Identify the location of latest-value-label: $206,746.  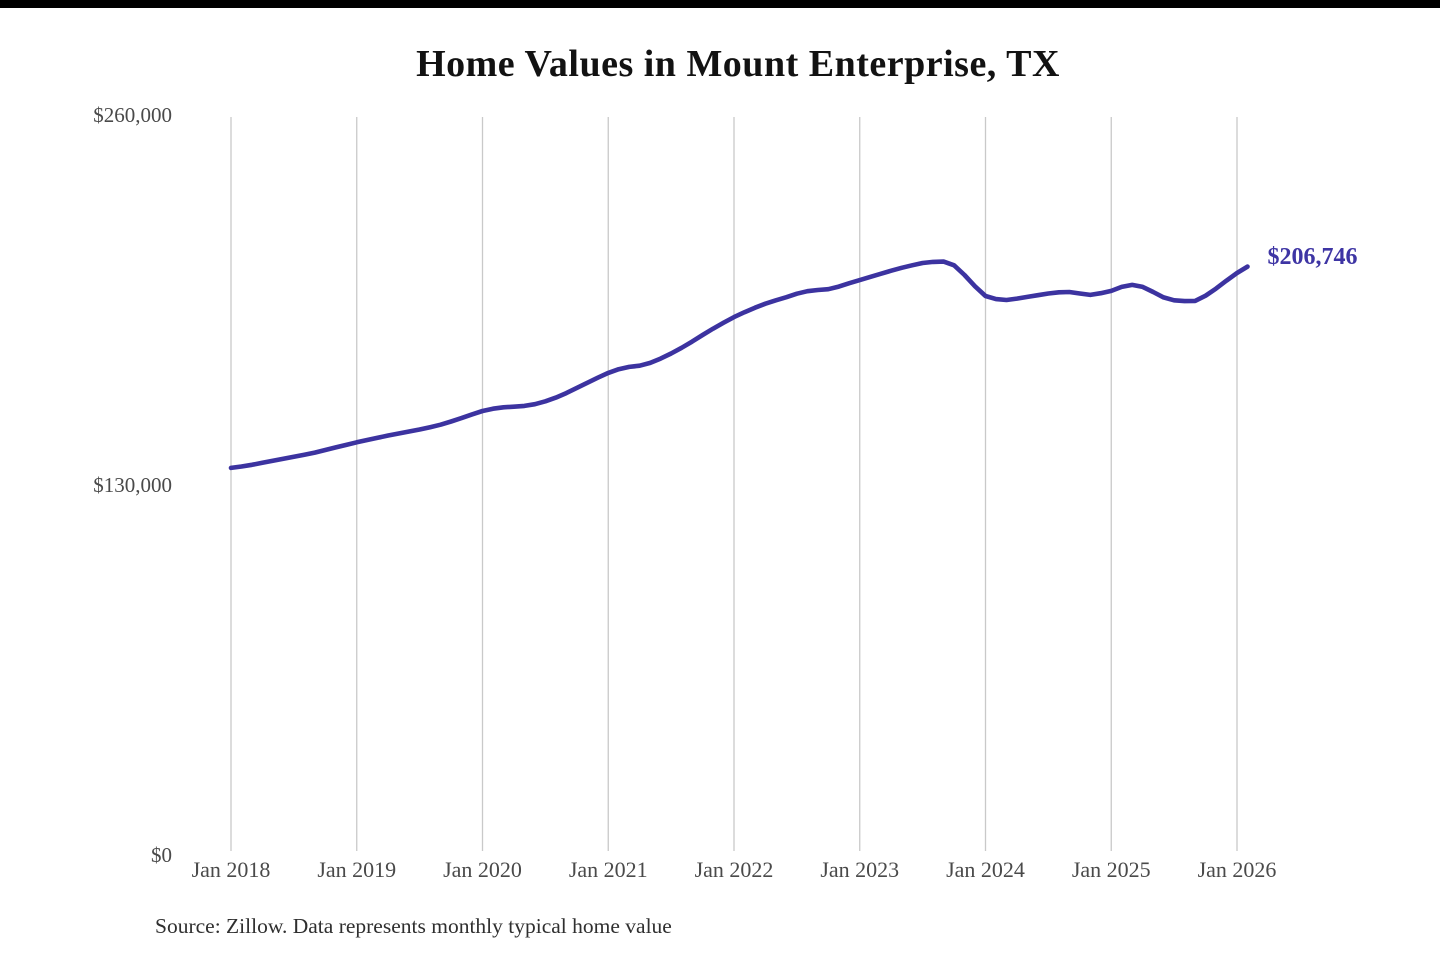
(1312, 256).